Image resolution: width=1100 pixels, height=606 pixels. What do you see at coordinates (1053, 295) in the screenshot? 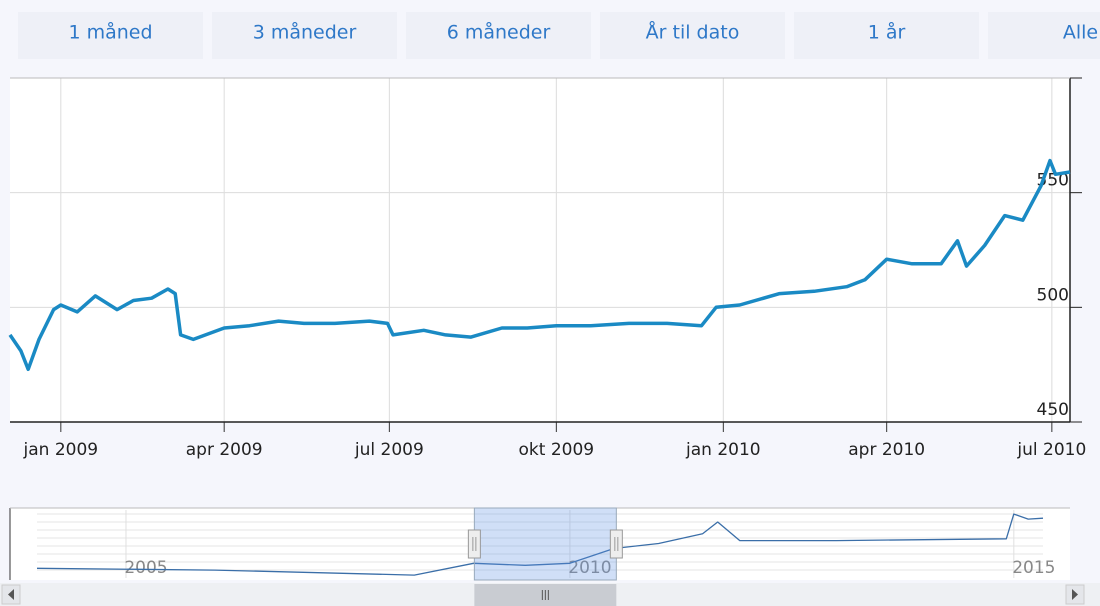
I see `y-tick-label: 500` at bounding box center [1053, 295].